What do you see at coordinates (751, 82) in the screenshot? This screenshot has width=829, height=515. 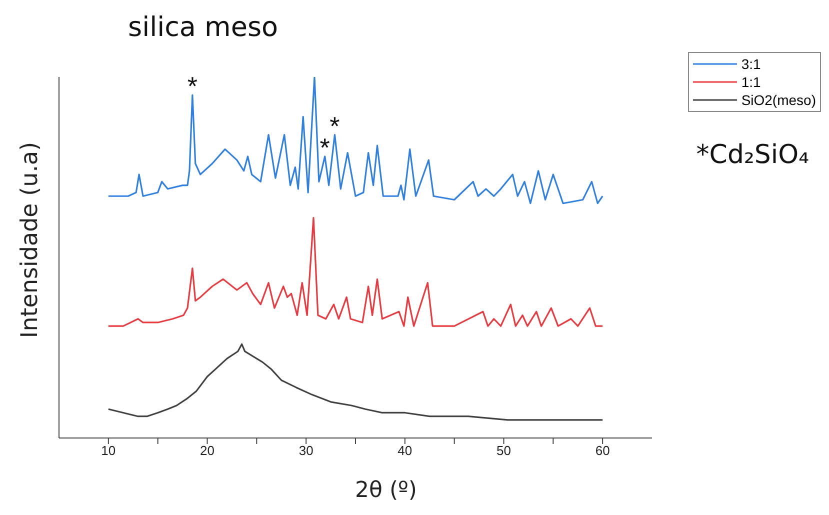 I see `legend-label: 1:1` at bounding box center [751, 82].